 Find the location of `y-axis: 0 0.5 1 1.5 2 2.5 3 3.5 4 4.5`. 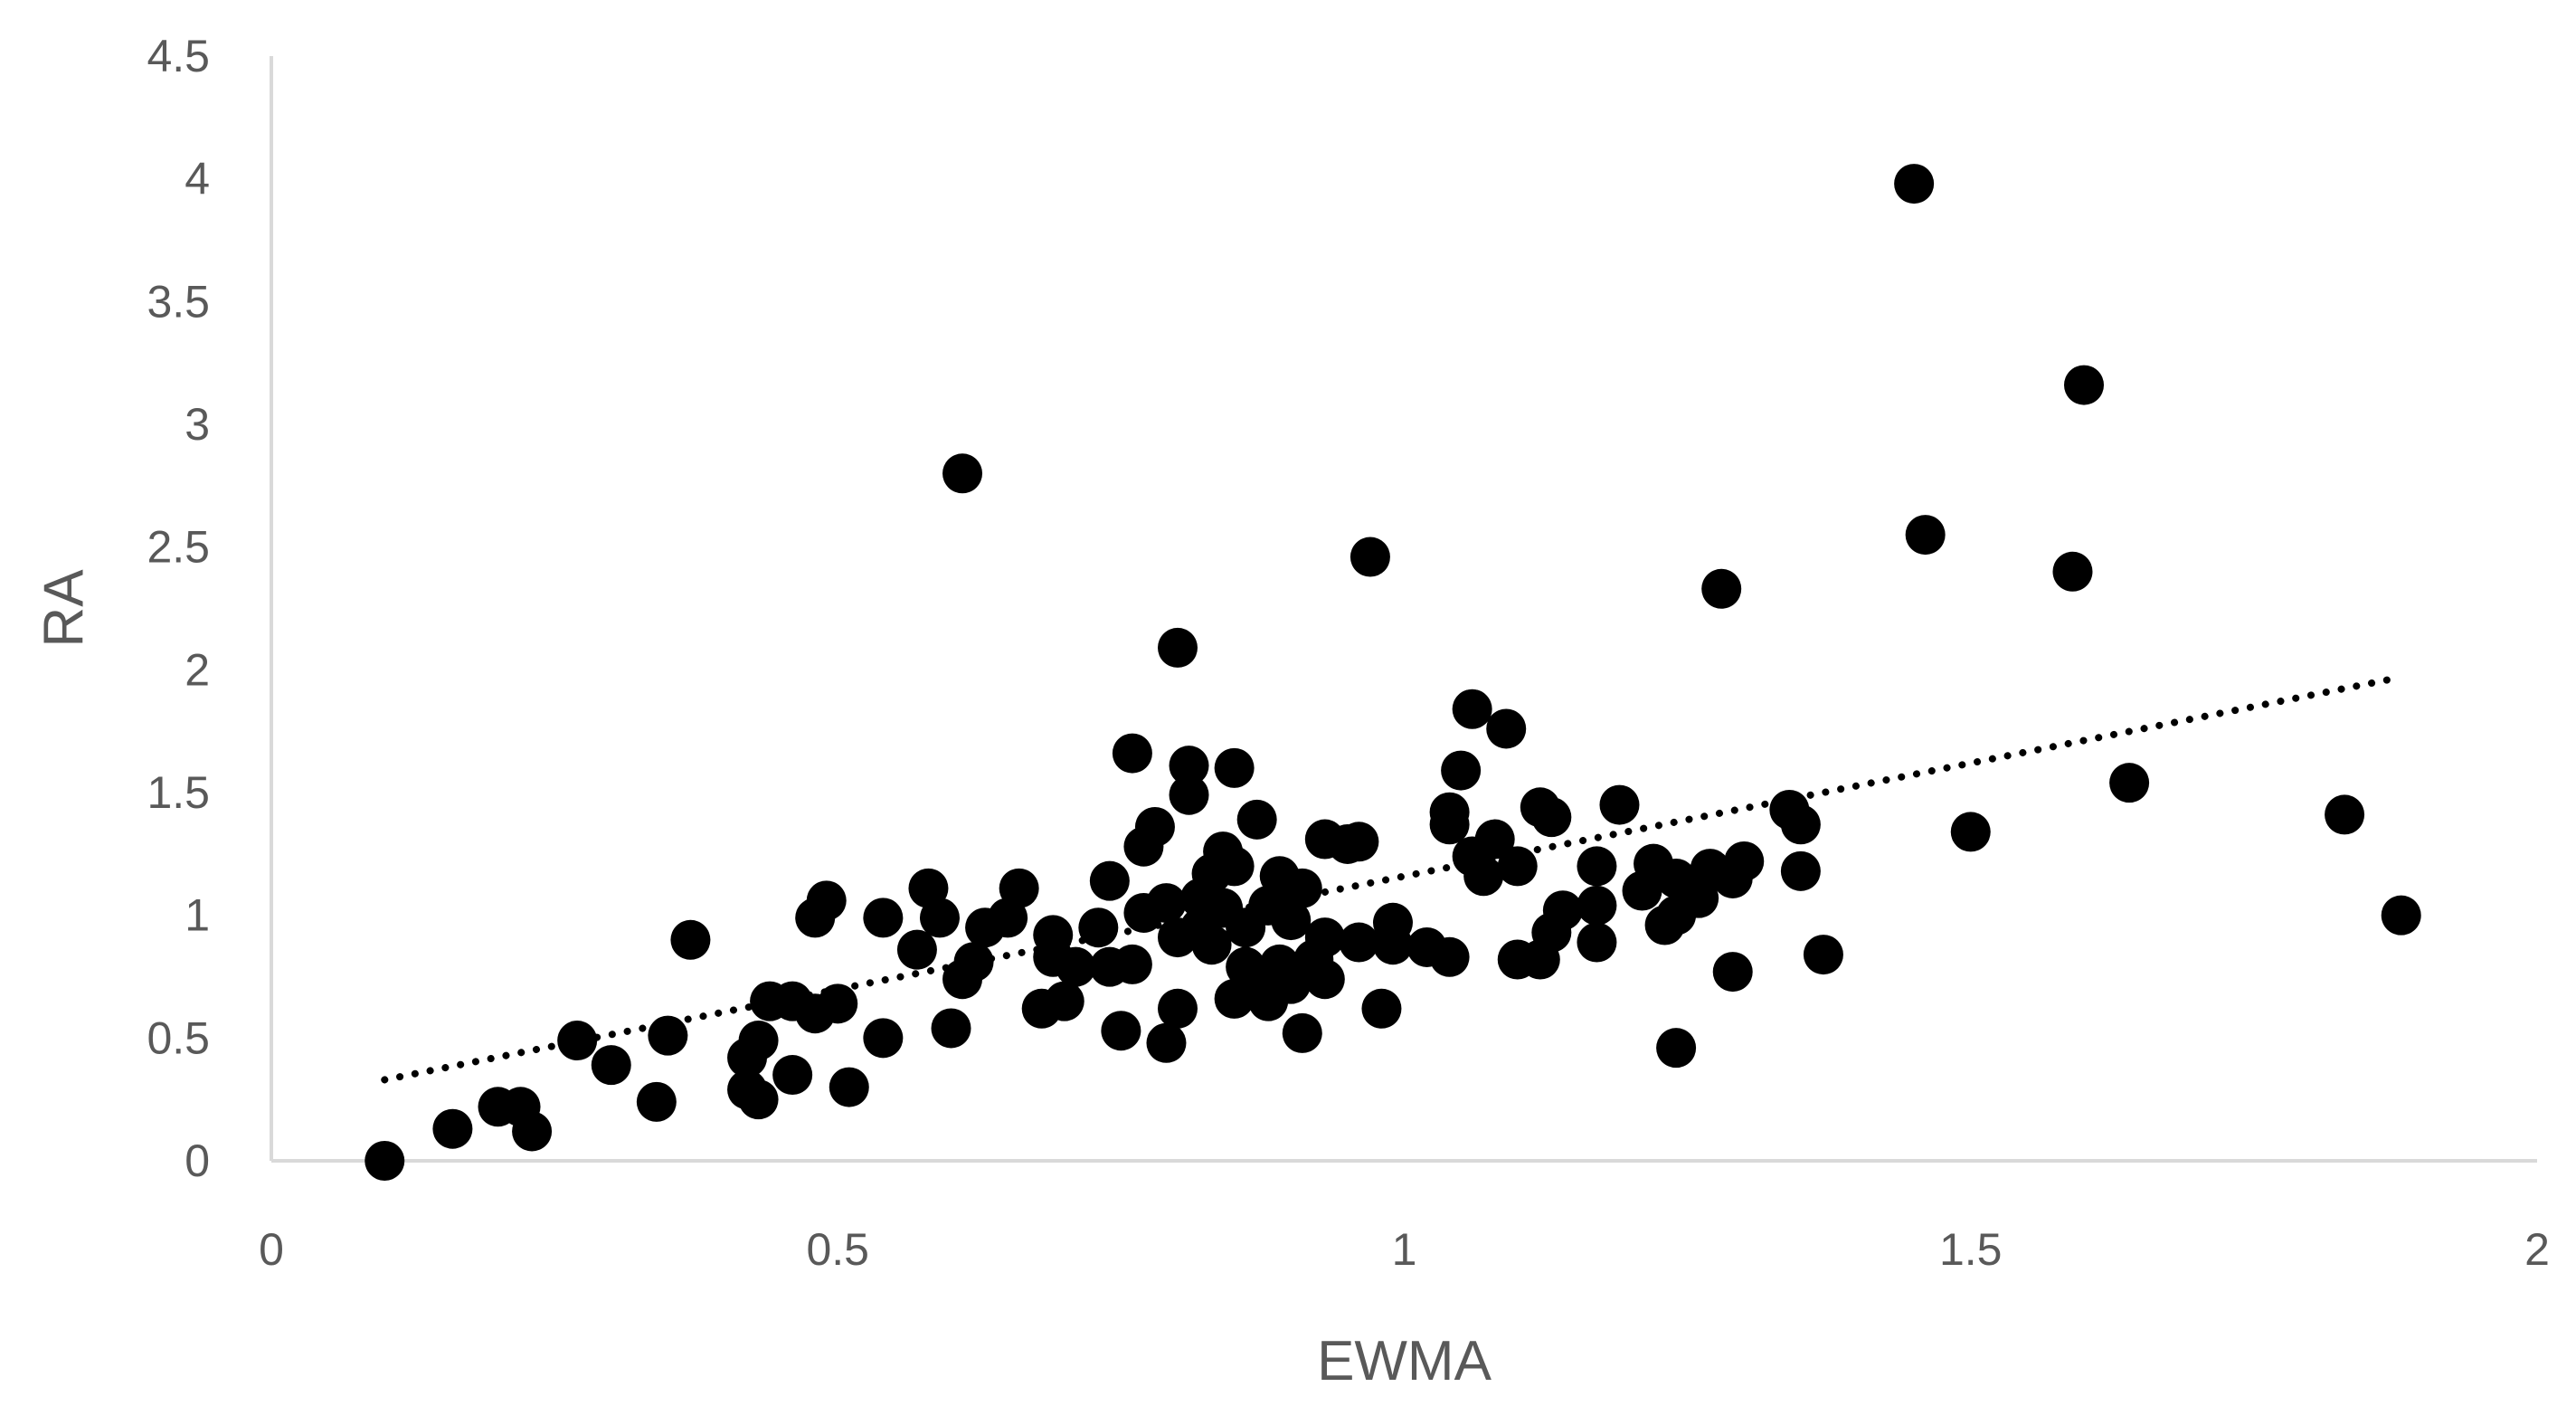

y-axis: 0 0.5 1 1.5 2 2.5 3 3.5 4 4.5 is located at coordinates (210, 608).